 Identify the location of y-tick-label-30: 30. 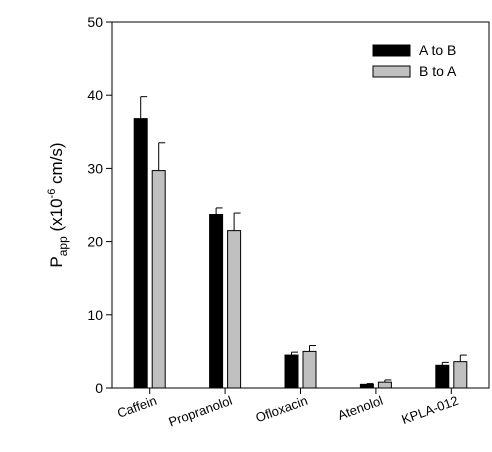
(95, 168).